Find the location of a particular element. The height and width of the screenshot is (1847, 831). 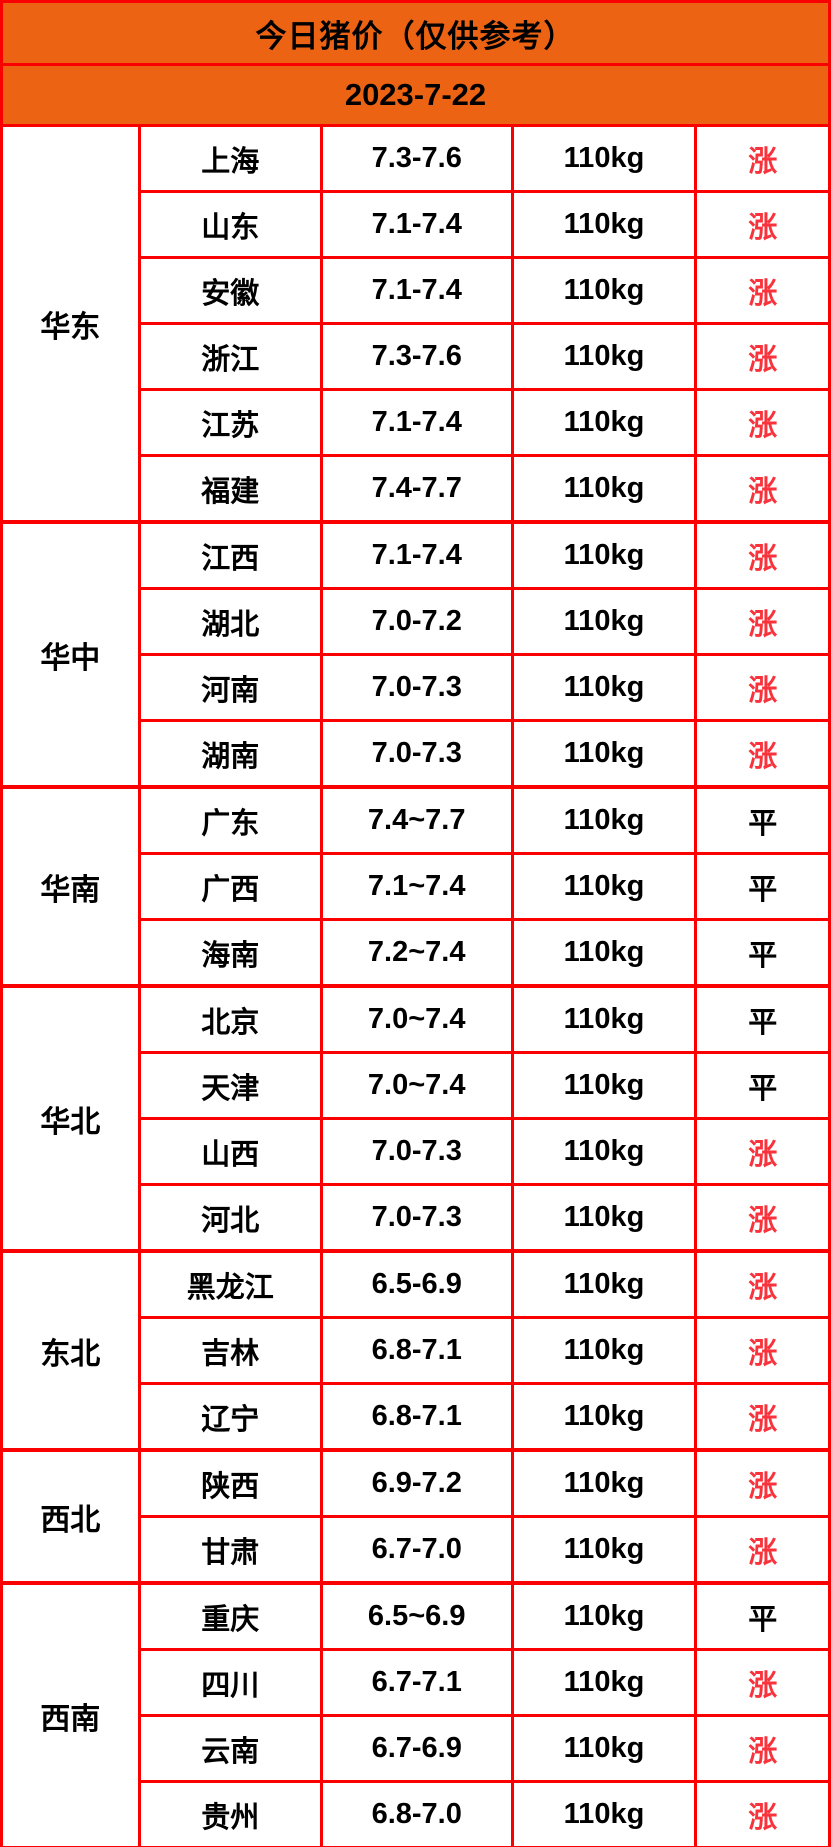

price-cell: 7.4-7.7 is located at coordinates (416, 489).